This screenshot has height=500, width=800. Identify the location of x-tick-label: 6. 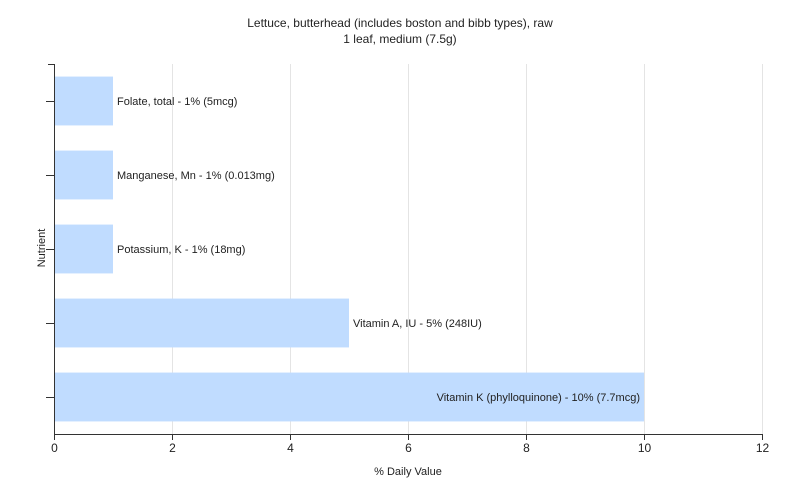
(408, 448).